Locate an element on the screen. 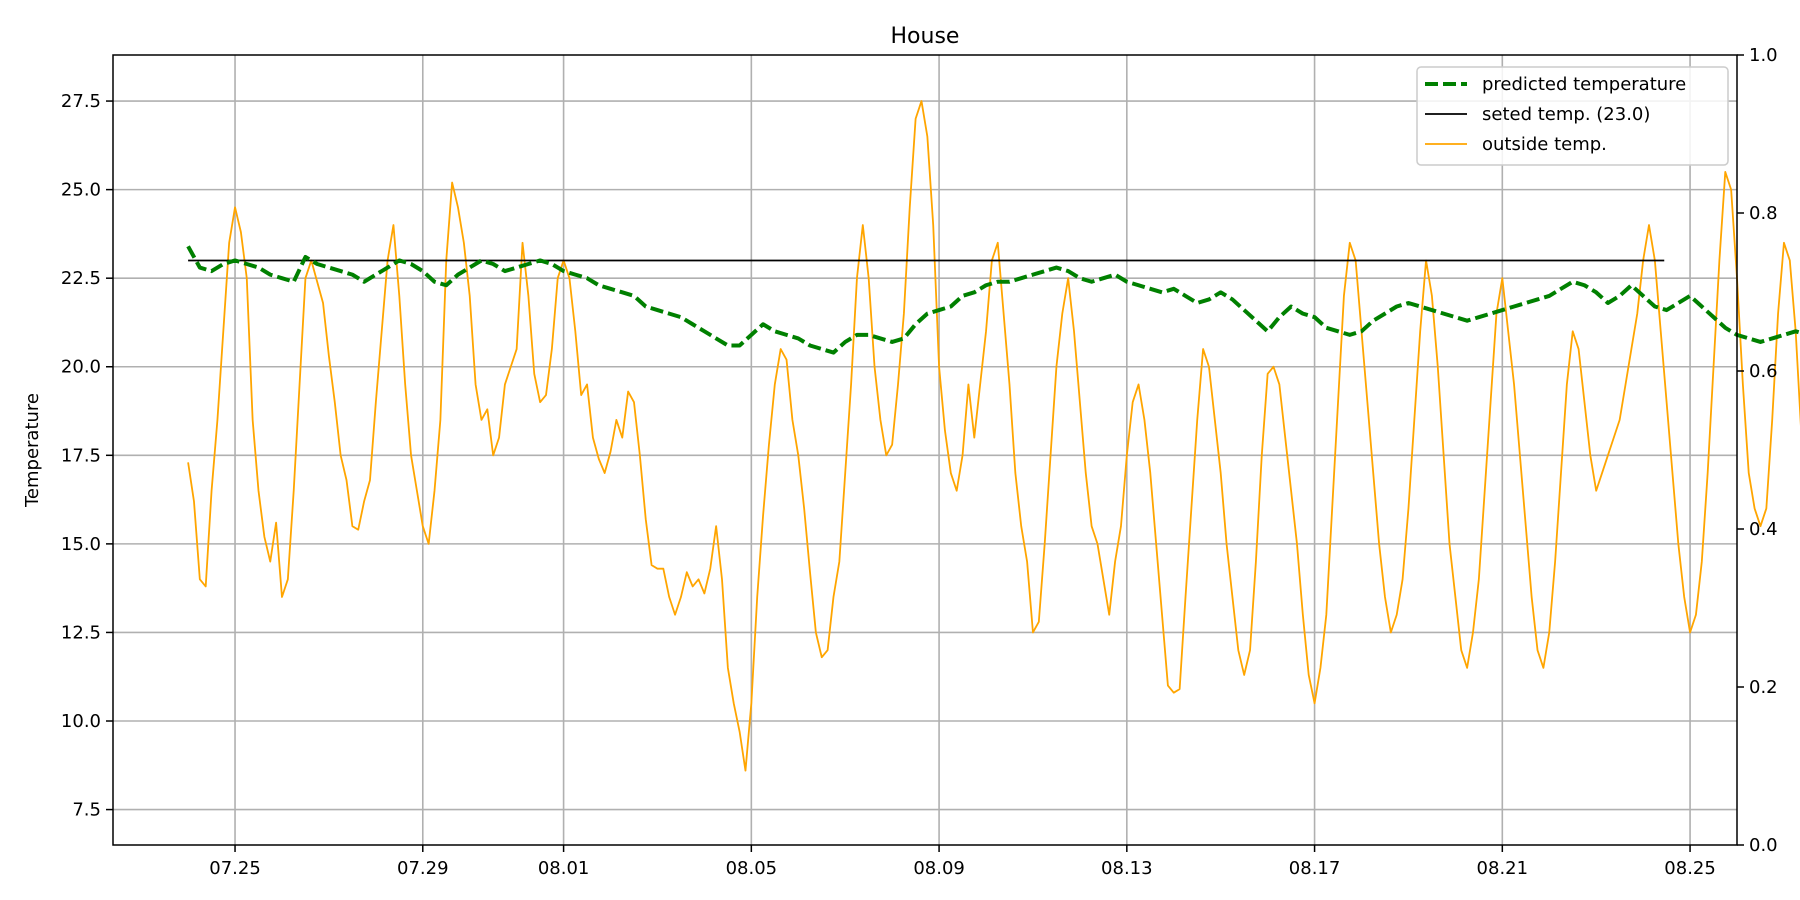 The height and width of the screenshot is (900, 1800). x-tick-label: 08.05 is located at coordinates (752, 868).